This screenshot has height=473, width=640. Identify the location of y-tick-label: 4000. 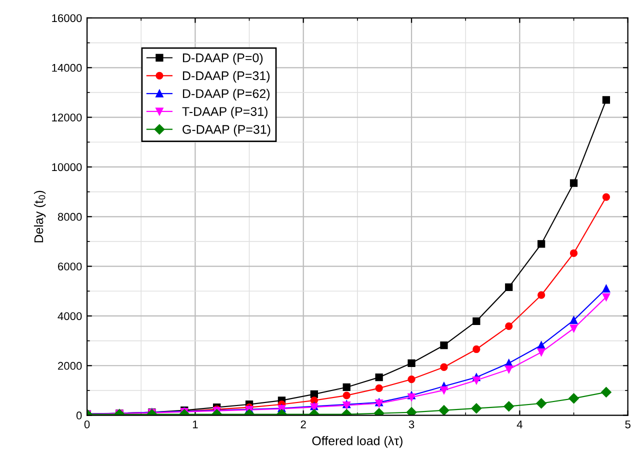
(70, 316).